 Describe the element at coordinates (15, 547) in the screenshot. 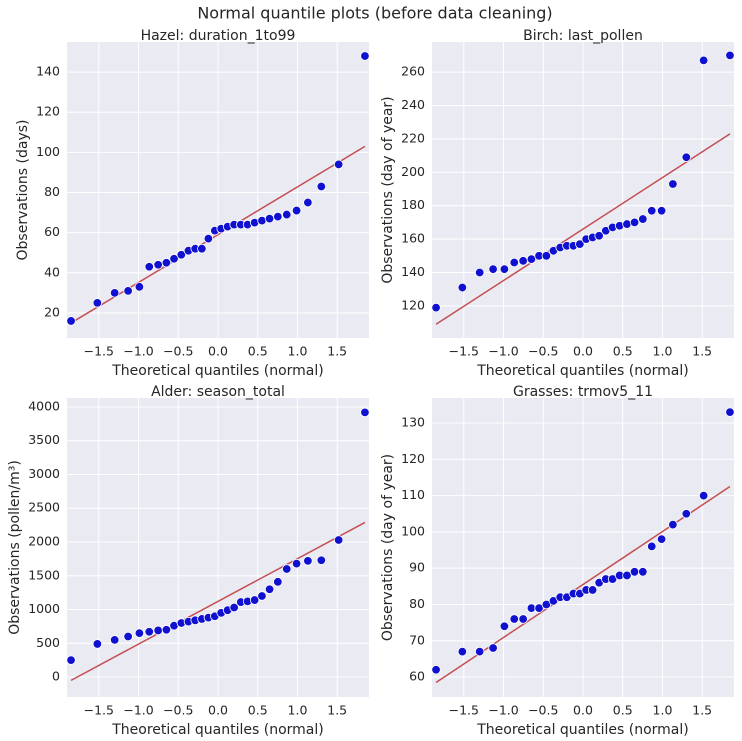

I see `y-axis-label: Observations (pollen/m³)` at that location.